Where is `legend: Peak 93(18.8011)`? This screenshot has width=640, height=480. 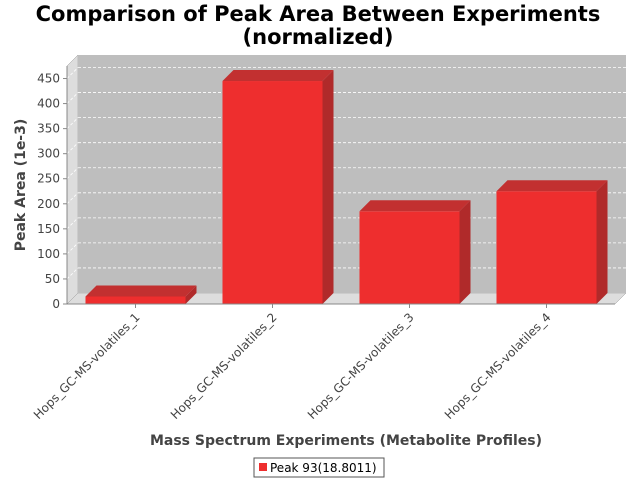
legend: Peak 93(18.8011) is located at coordinates (319, 467).